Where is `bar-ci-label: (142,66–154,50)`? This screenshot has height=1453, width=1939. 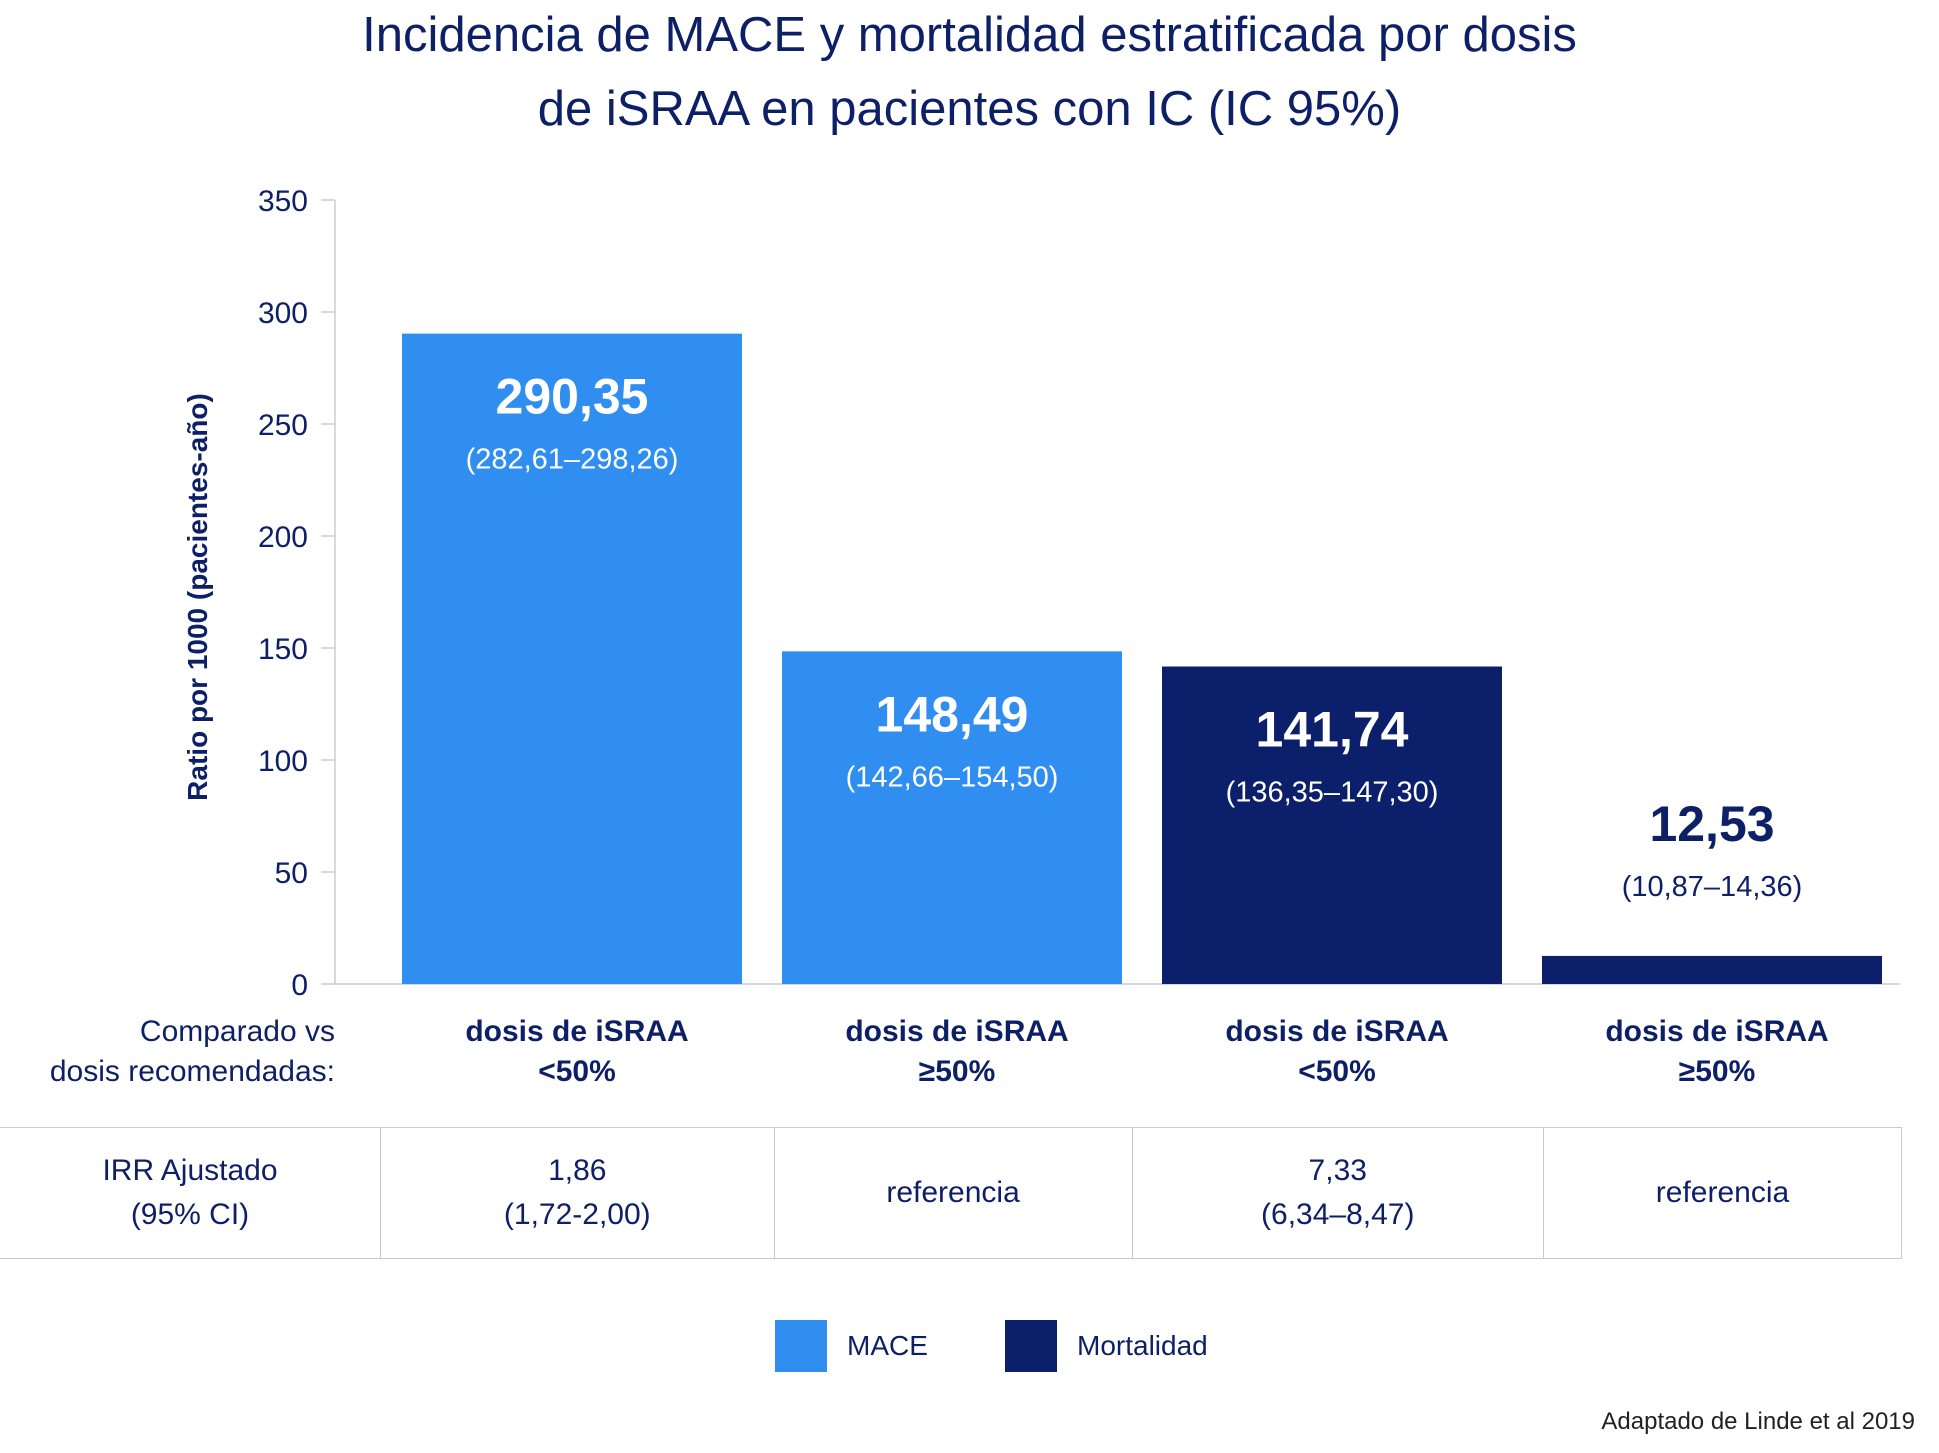
bar-ci-label: (142,66–154,50) is located at coordinates (952, 777).